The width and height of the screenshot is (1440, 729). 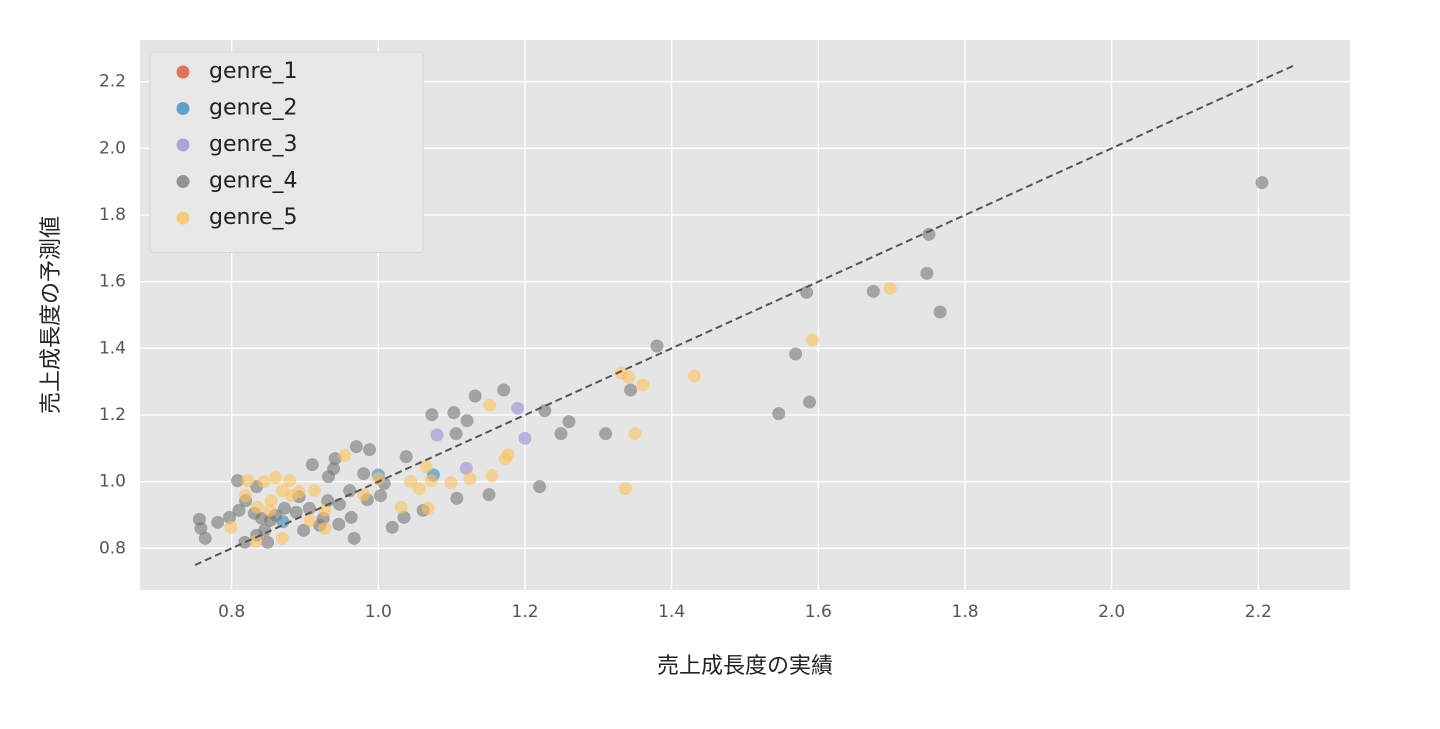 What do you see at coordinates (745, 666) in the screenshot?
I see `x-axis-label: 売上成長度の実績` at bounding box center [745, 666].